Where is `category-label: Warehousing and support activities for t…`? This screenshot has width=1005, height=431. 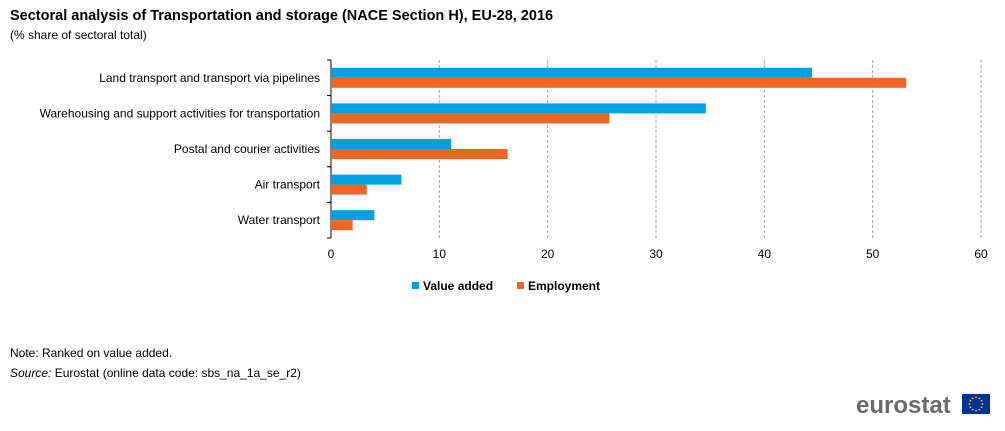 category-label: Warehousing and support activities for t… is located at coordinates (180, 113).